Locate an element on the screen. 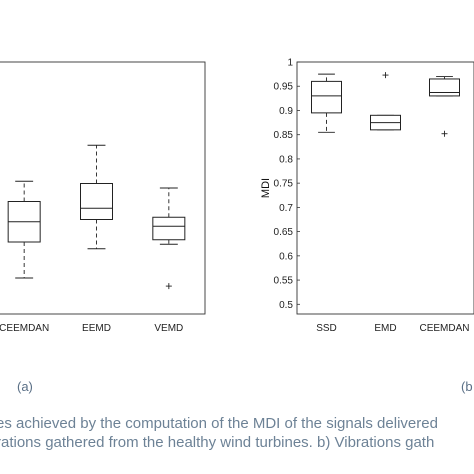 This screenshot has height=474, width=474. y-tick-label: 0.9 is located at coordinates (286, 111).